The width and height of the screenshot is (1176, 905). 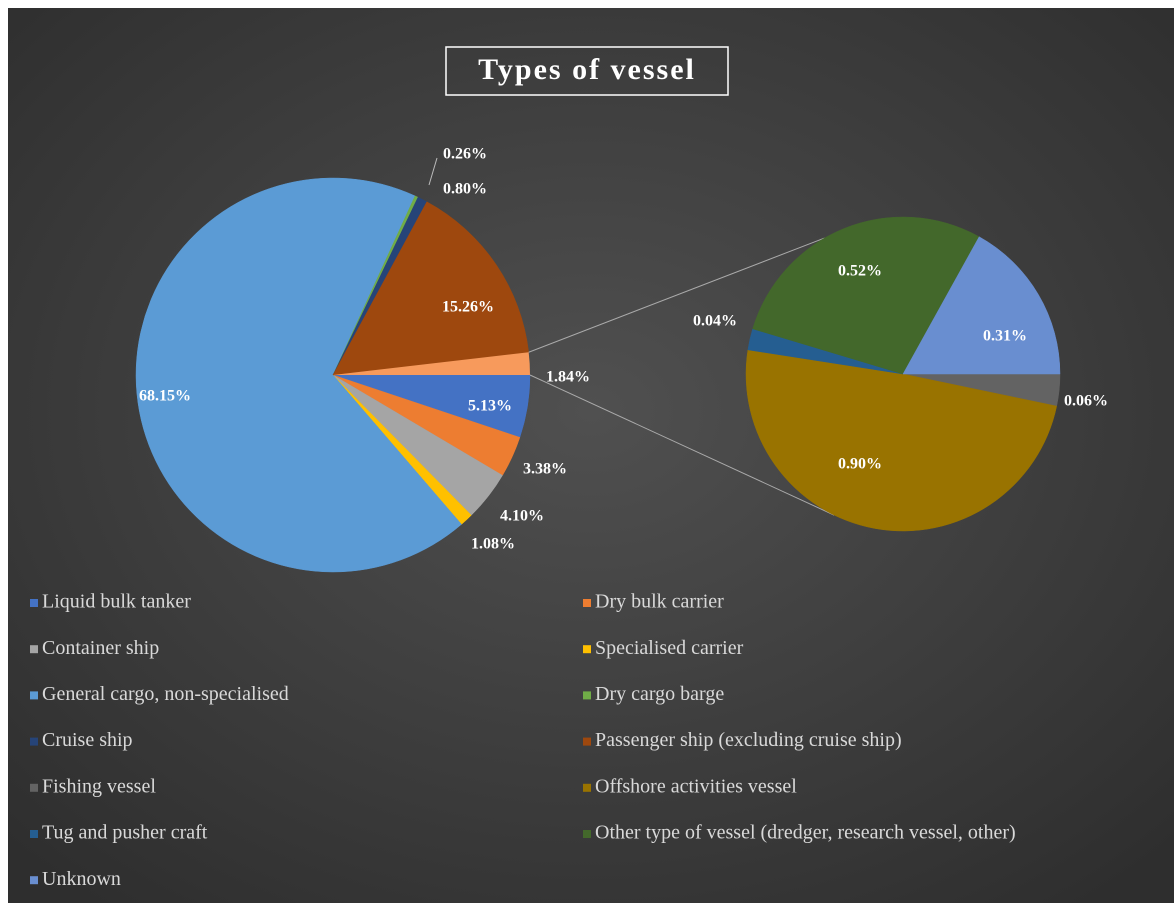 What do you see at coordinates (87, 740) in the screenshot?
I see `legend-label: Cruise ship` at bounding box center [87, 740].